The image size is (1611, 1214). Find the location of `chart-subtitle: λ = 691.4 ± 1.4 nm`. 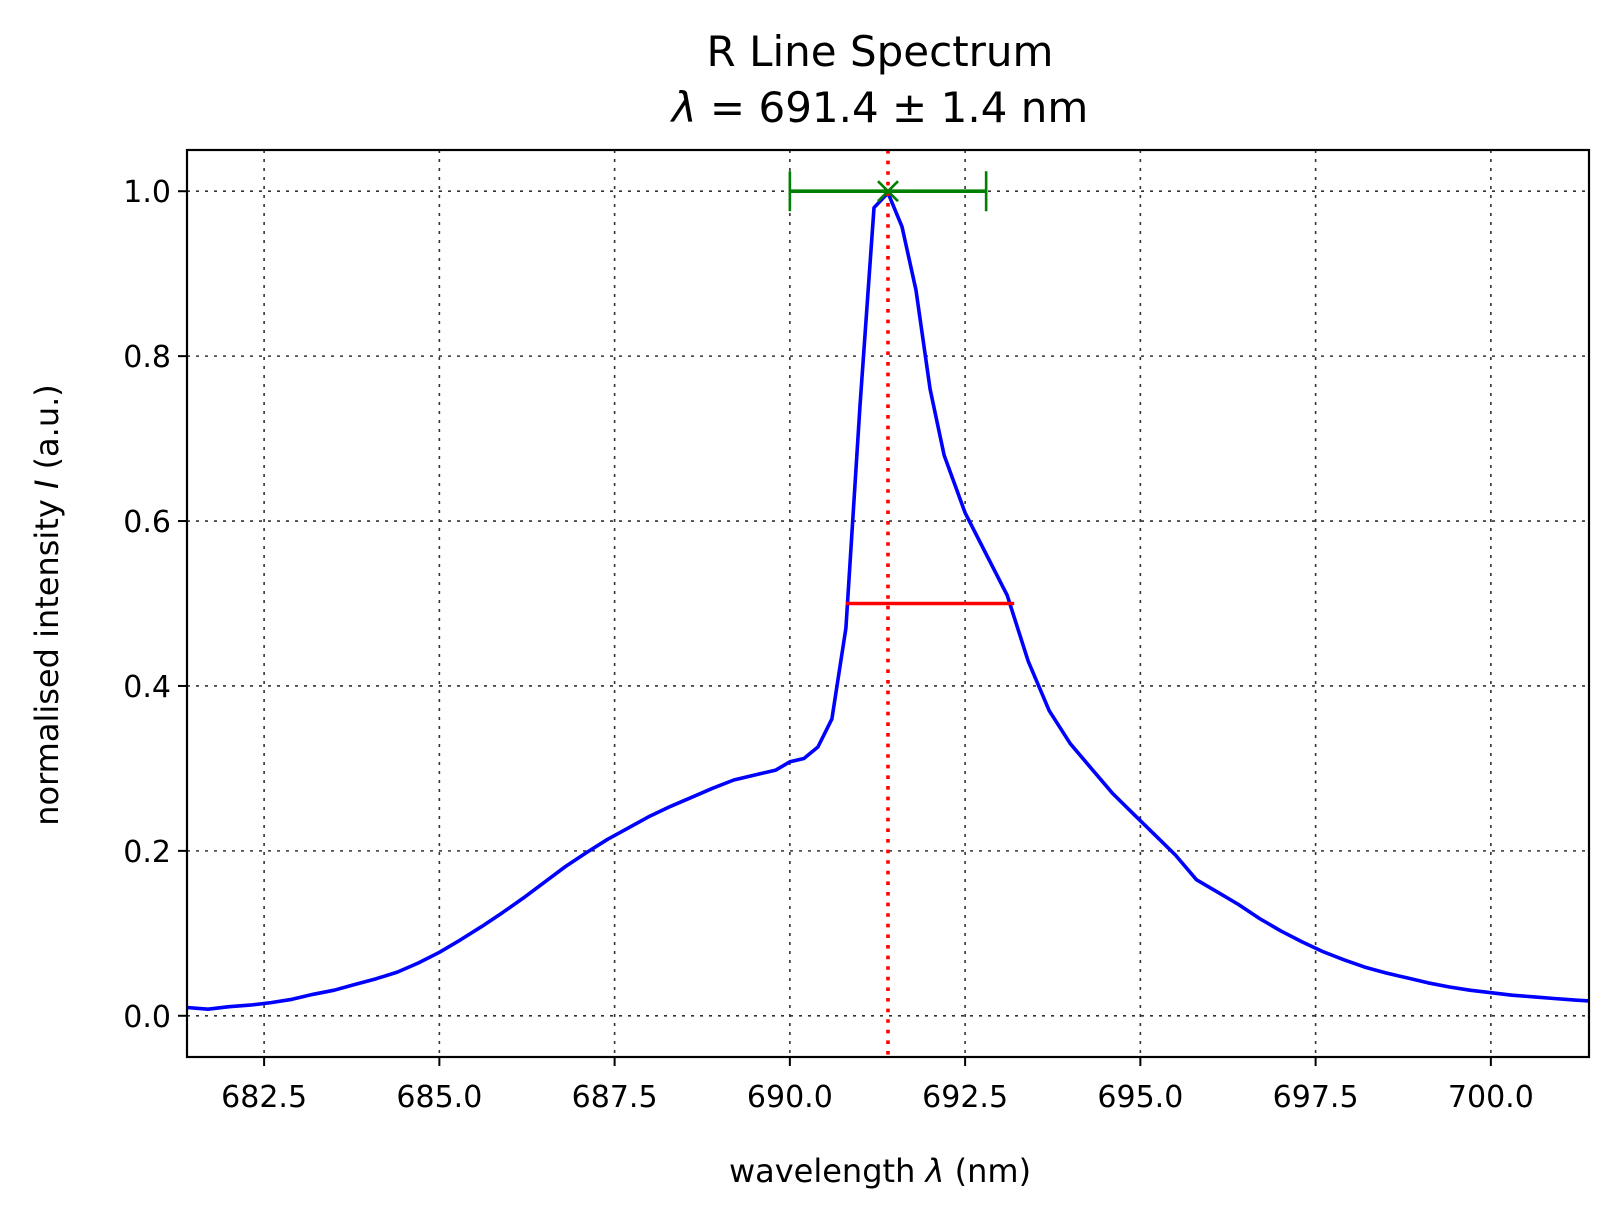

chart-subtitle: λ = 691.4 ± 1.4 nm is located at coordinates (879, 107).